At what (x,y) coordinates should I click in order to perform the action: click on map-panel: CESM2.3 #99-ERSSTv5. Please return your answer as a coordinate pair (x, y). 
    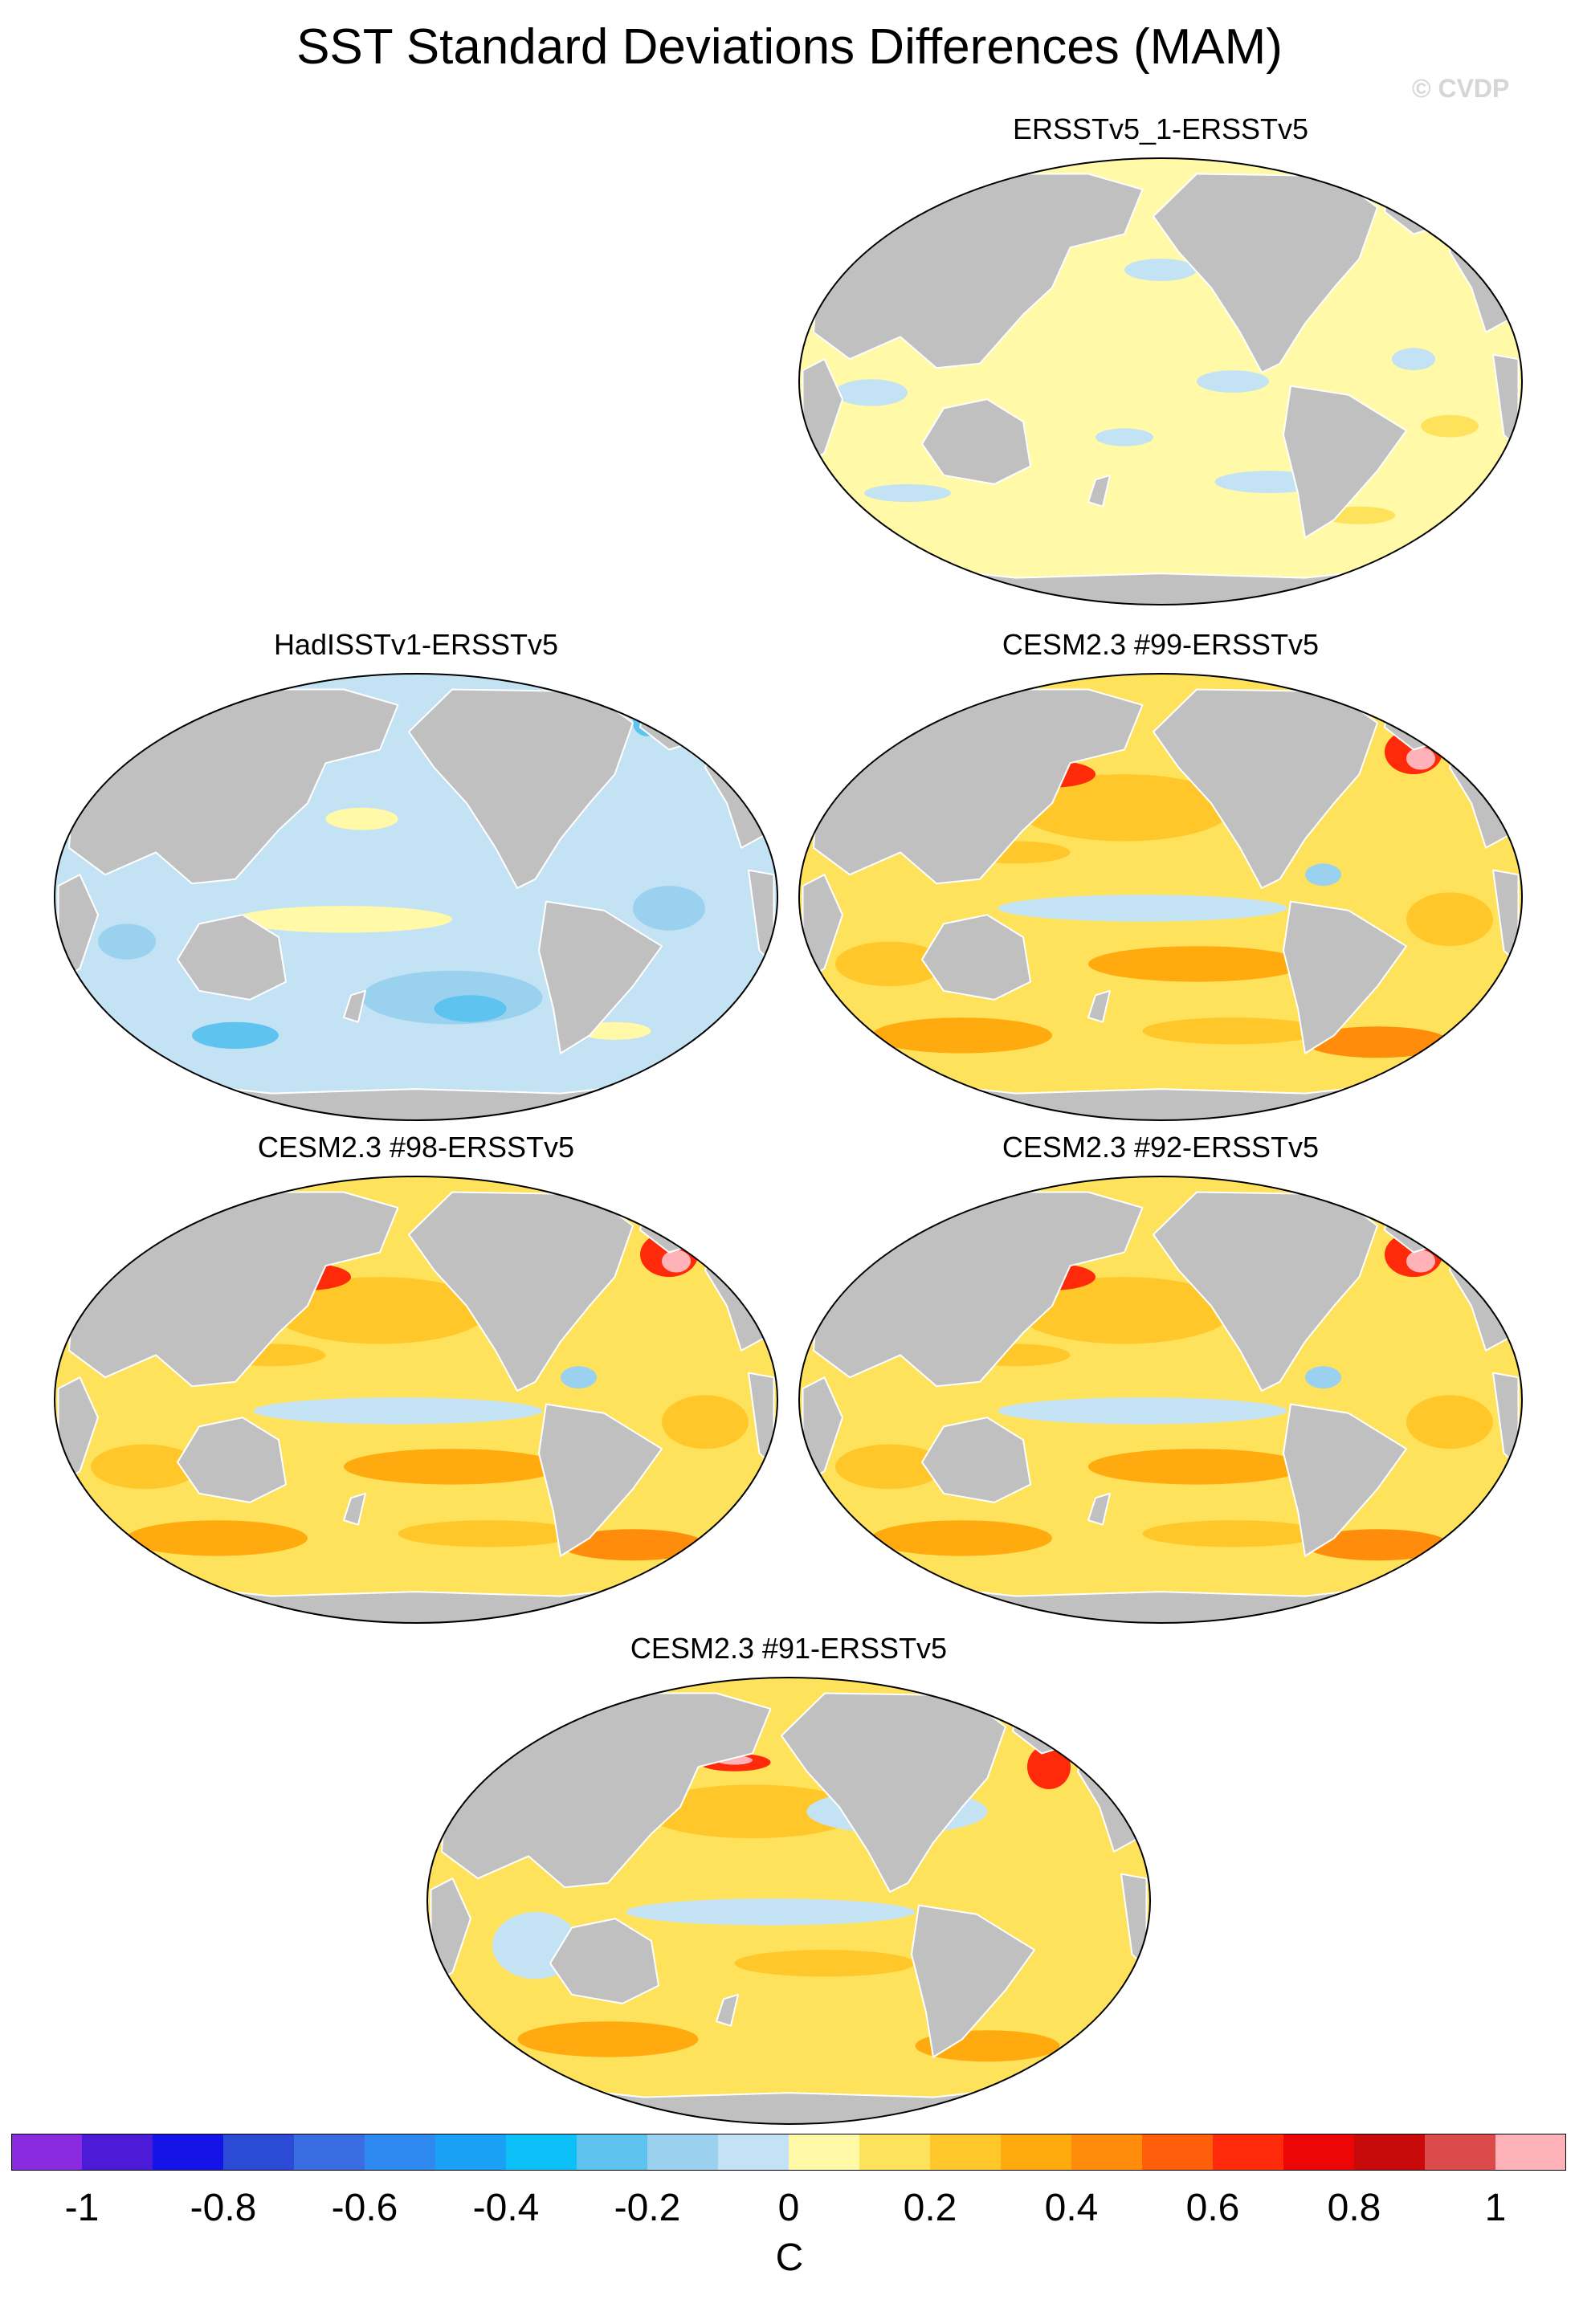
    Looking at the image, I should click on (1160, 877).